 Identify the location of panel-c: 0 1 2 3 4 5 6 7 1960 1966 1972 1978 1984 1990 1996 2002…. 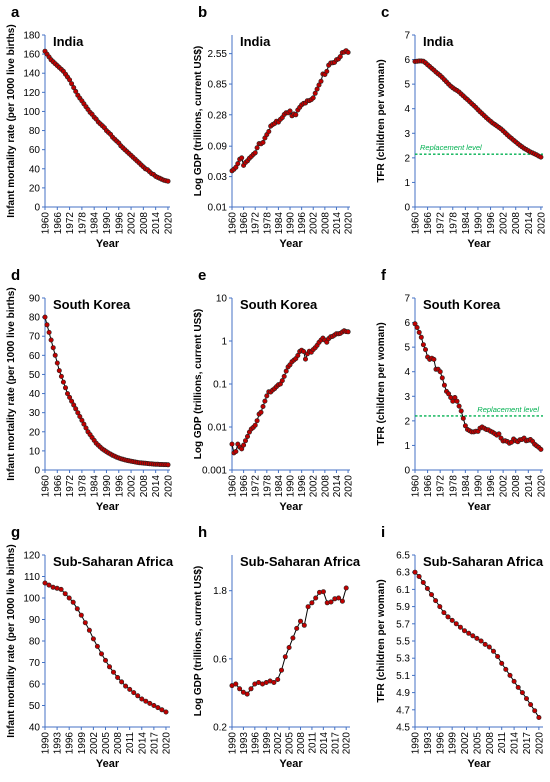
(461, 127).